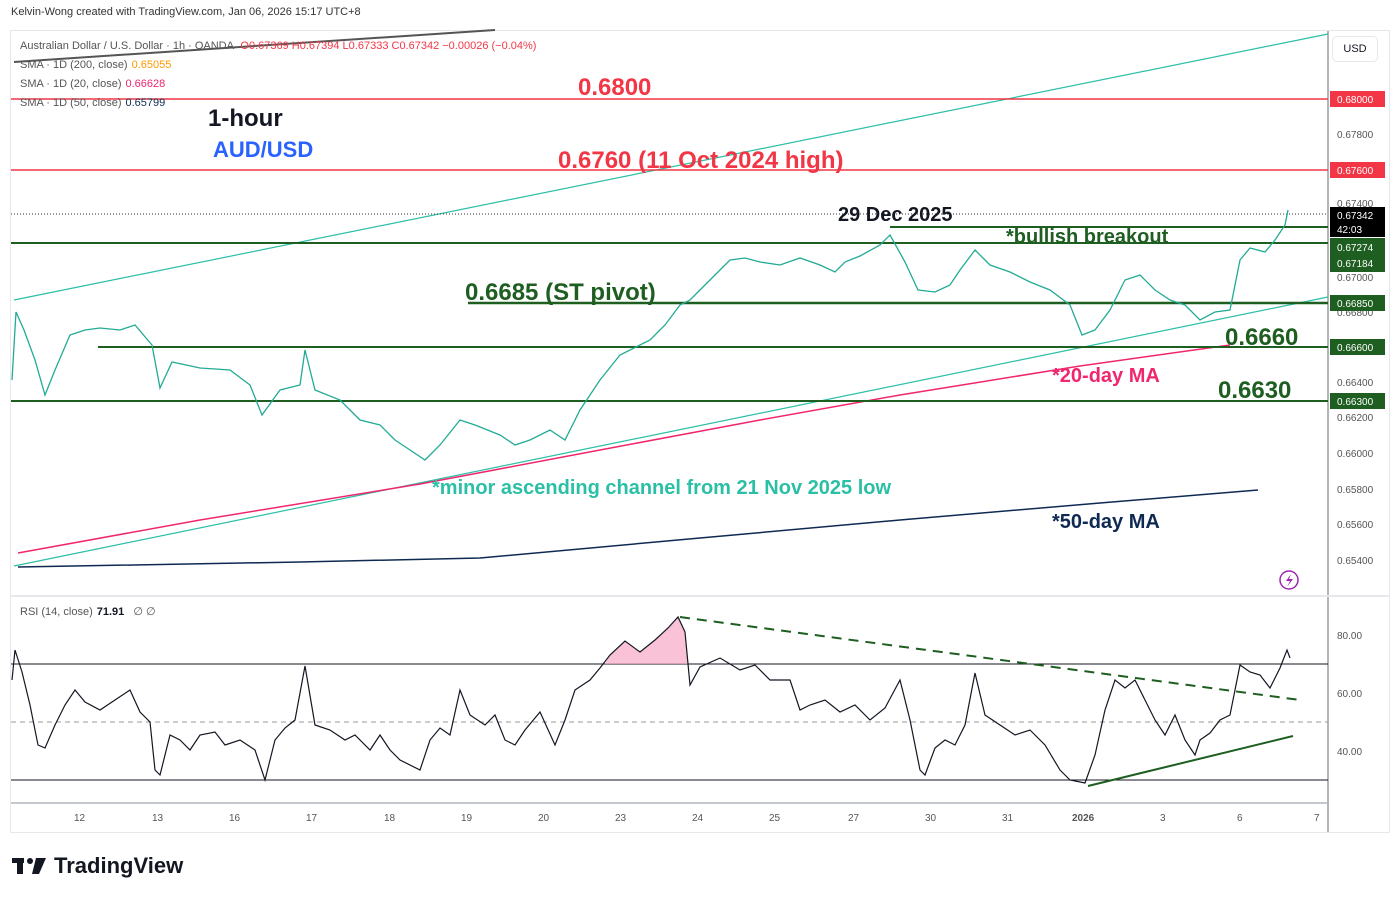  Describe the element at coordinates (1355, 383) in the screenshot. I see `svg-text: 0.66400` at that location.